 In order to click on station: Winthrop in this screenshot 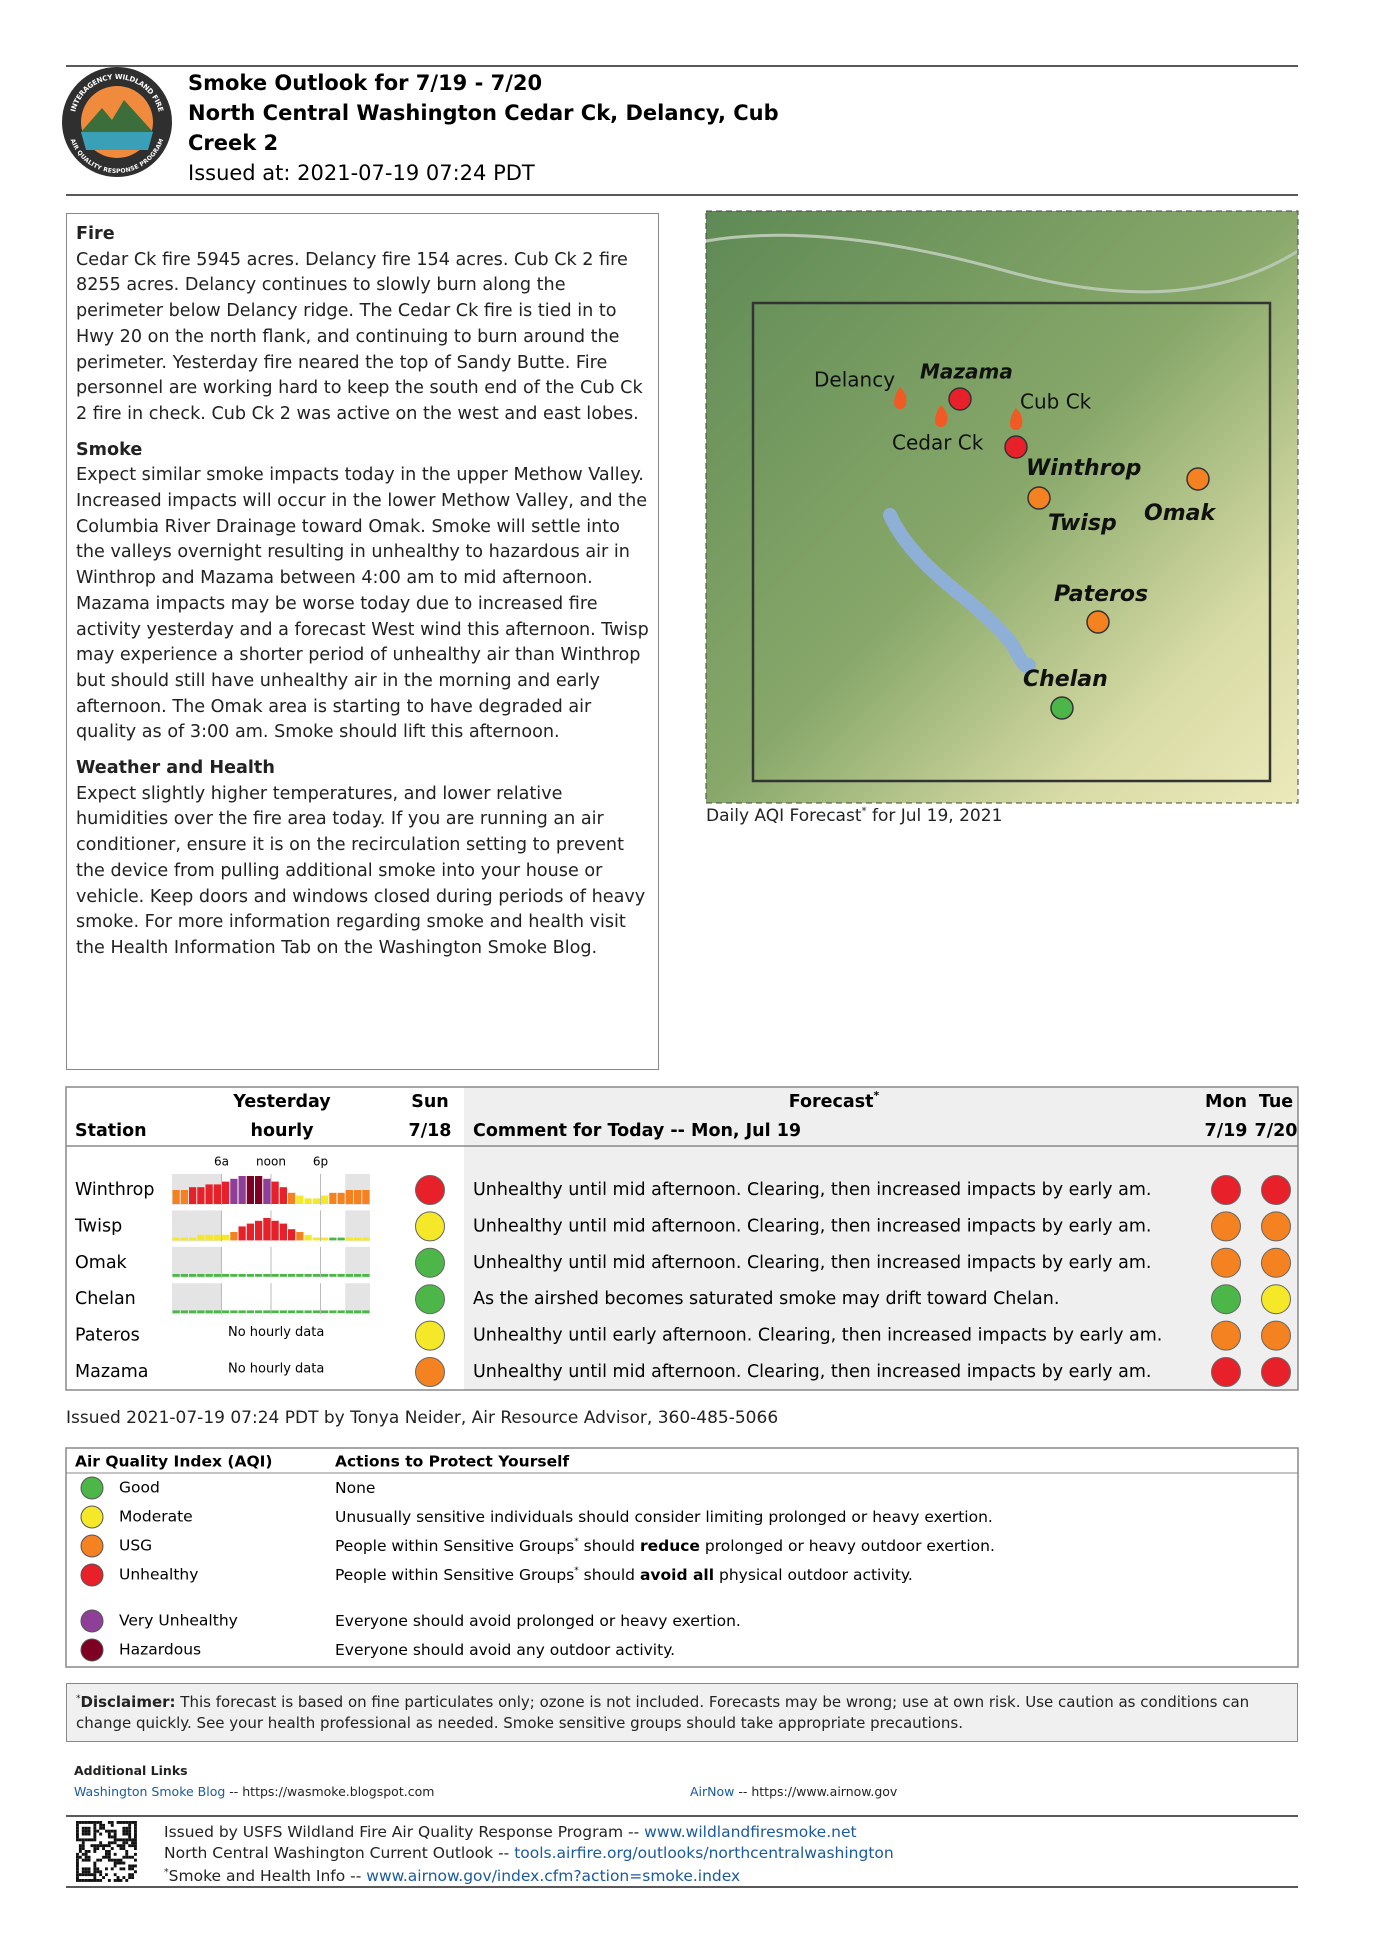, I will do `click(114, 1190)`.